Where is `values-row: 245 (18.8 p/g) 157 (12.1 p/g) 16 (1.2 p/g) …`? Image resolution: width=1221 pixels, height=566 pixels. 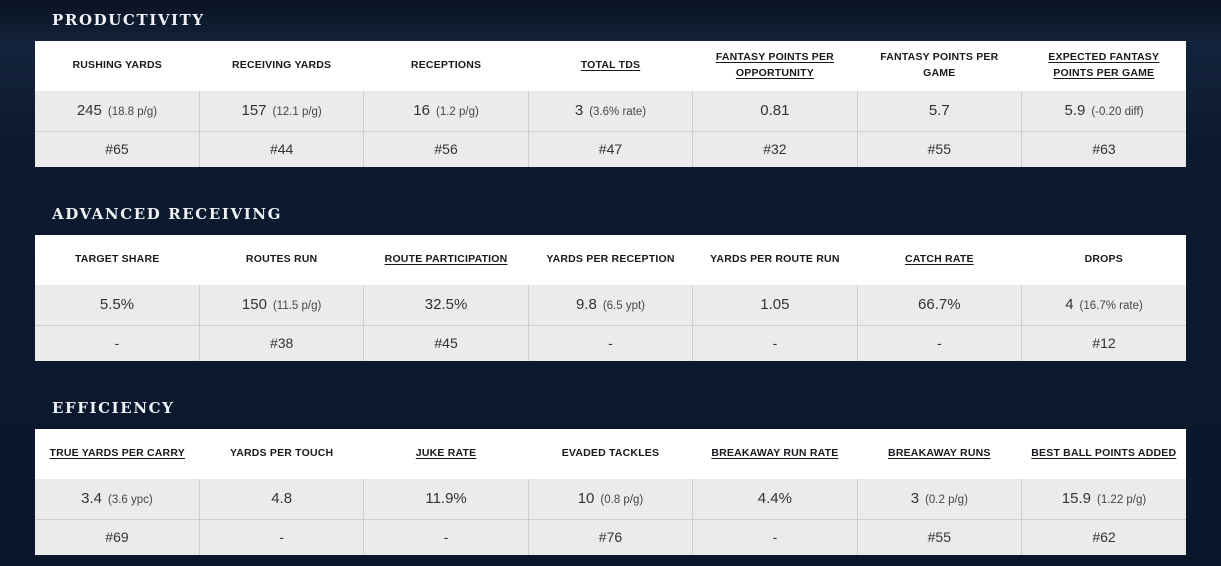 values-row: 245 (18.8 p/g) 157 (12.1 p/g) 16 (1.2 p/g) … is located at coordinates (610, 111).